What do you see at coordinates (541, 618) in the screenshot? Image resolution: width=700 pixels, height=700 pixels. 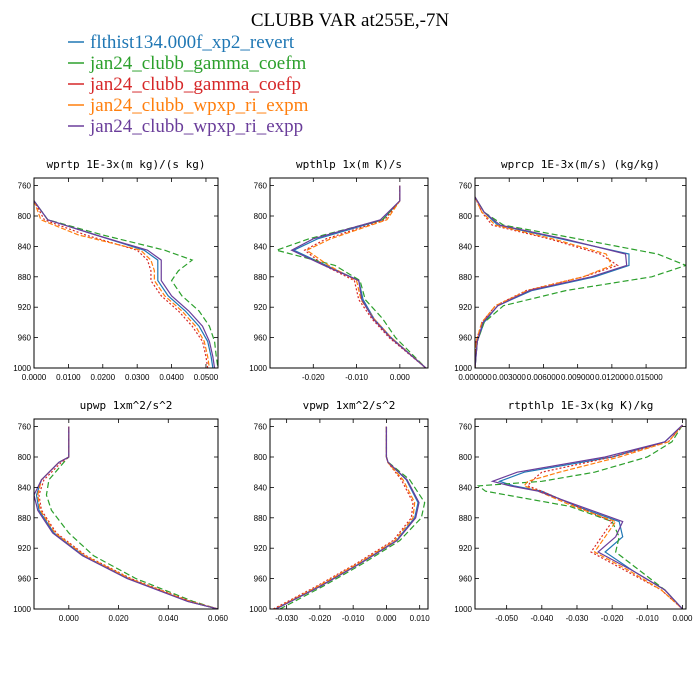 I see `x-tick-label: -0.040` at bounding box center [541, 618].